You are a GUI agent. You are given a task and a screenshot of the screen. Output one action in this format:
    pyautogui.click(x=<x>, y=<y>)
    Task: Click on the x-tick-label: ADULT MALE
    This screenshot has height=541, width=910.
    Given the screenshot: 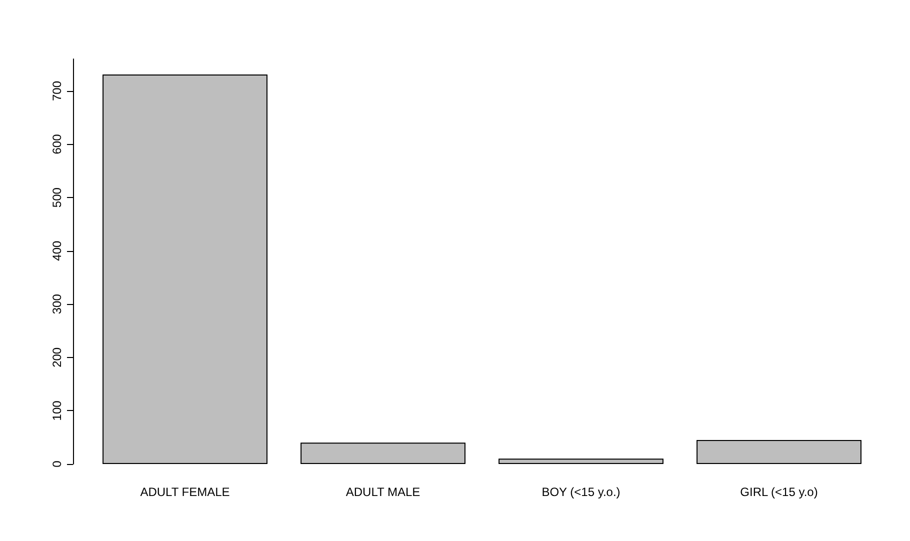 What is the action you would take?
    pyautogui.click(x=383, y=492)
    